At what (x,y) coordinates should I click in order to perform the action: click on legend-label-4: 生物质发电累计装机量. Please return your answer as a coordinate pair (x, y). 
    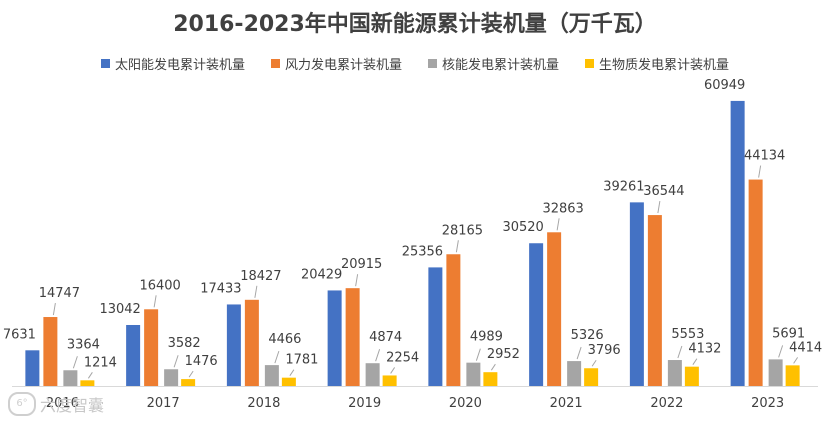
    Looking at the image, I should click on (664, 65).